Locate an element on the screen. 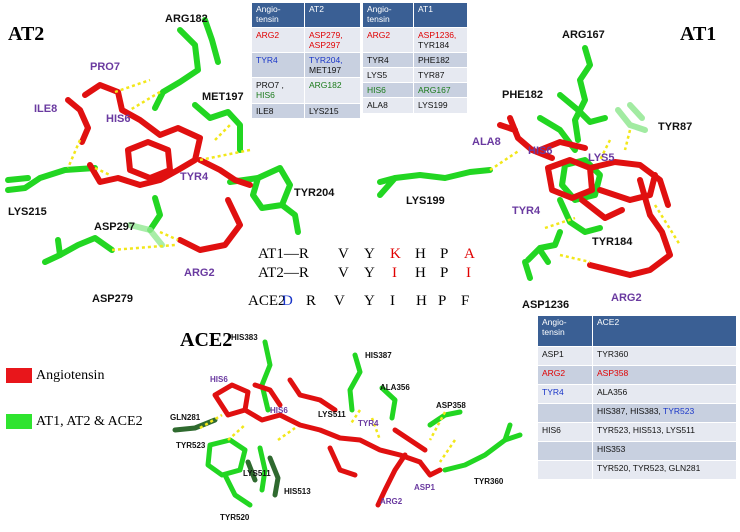 The width and height of the screenshot is (740, 532). seq-at1-res: P is located at coordinates (444, 254).